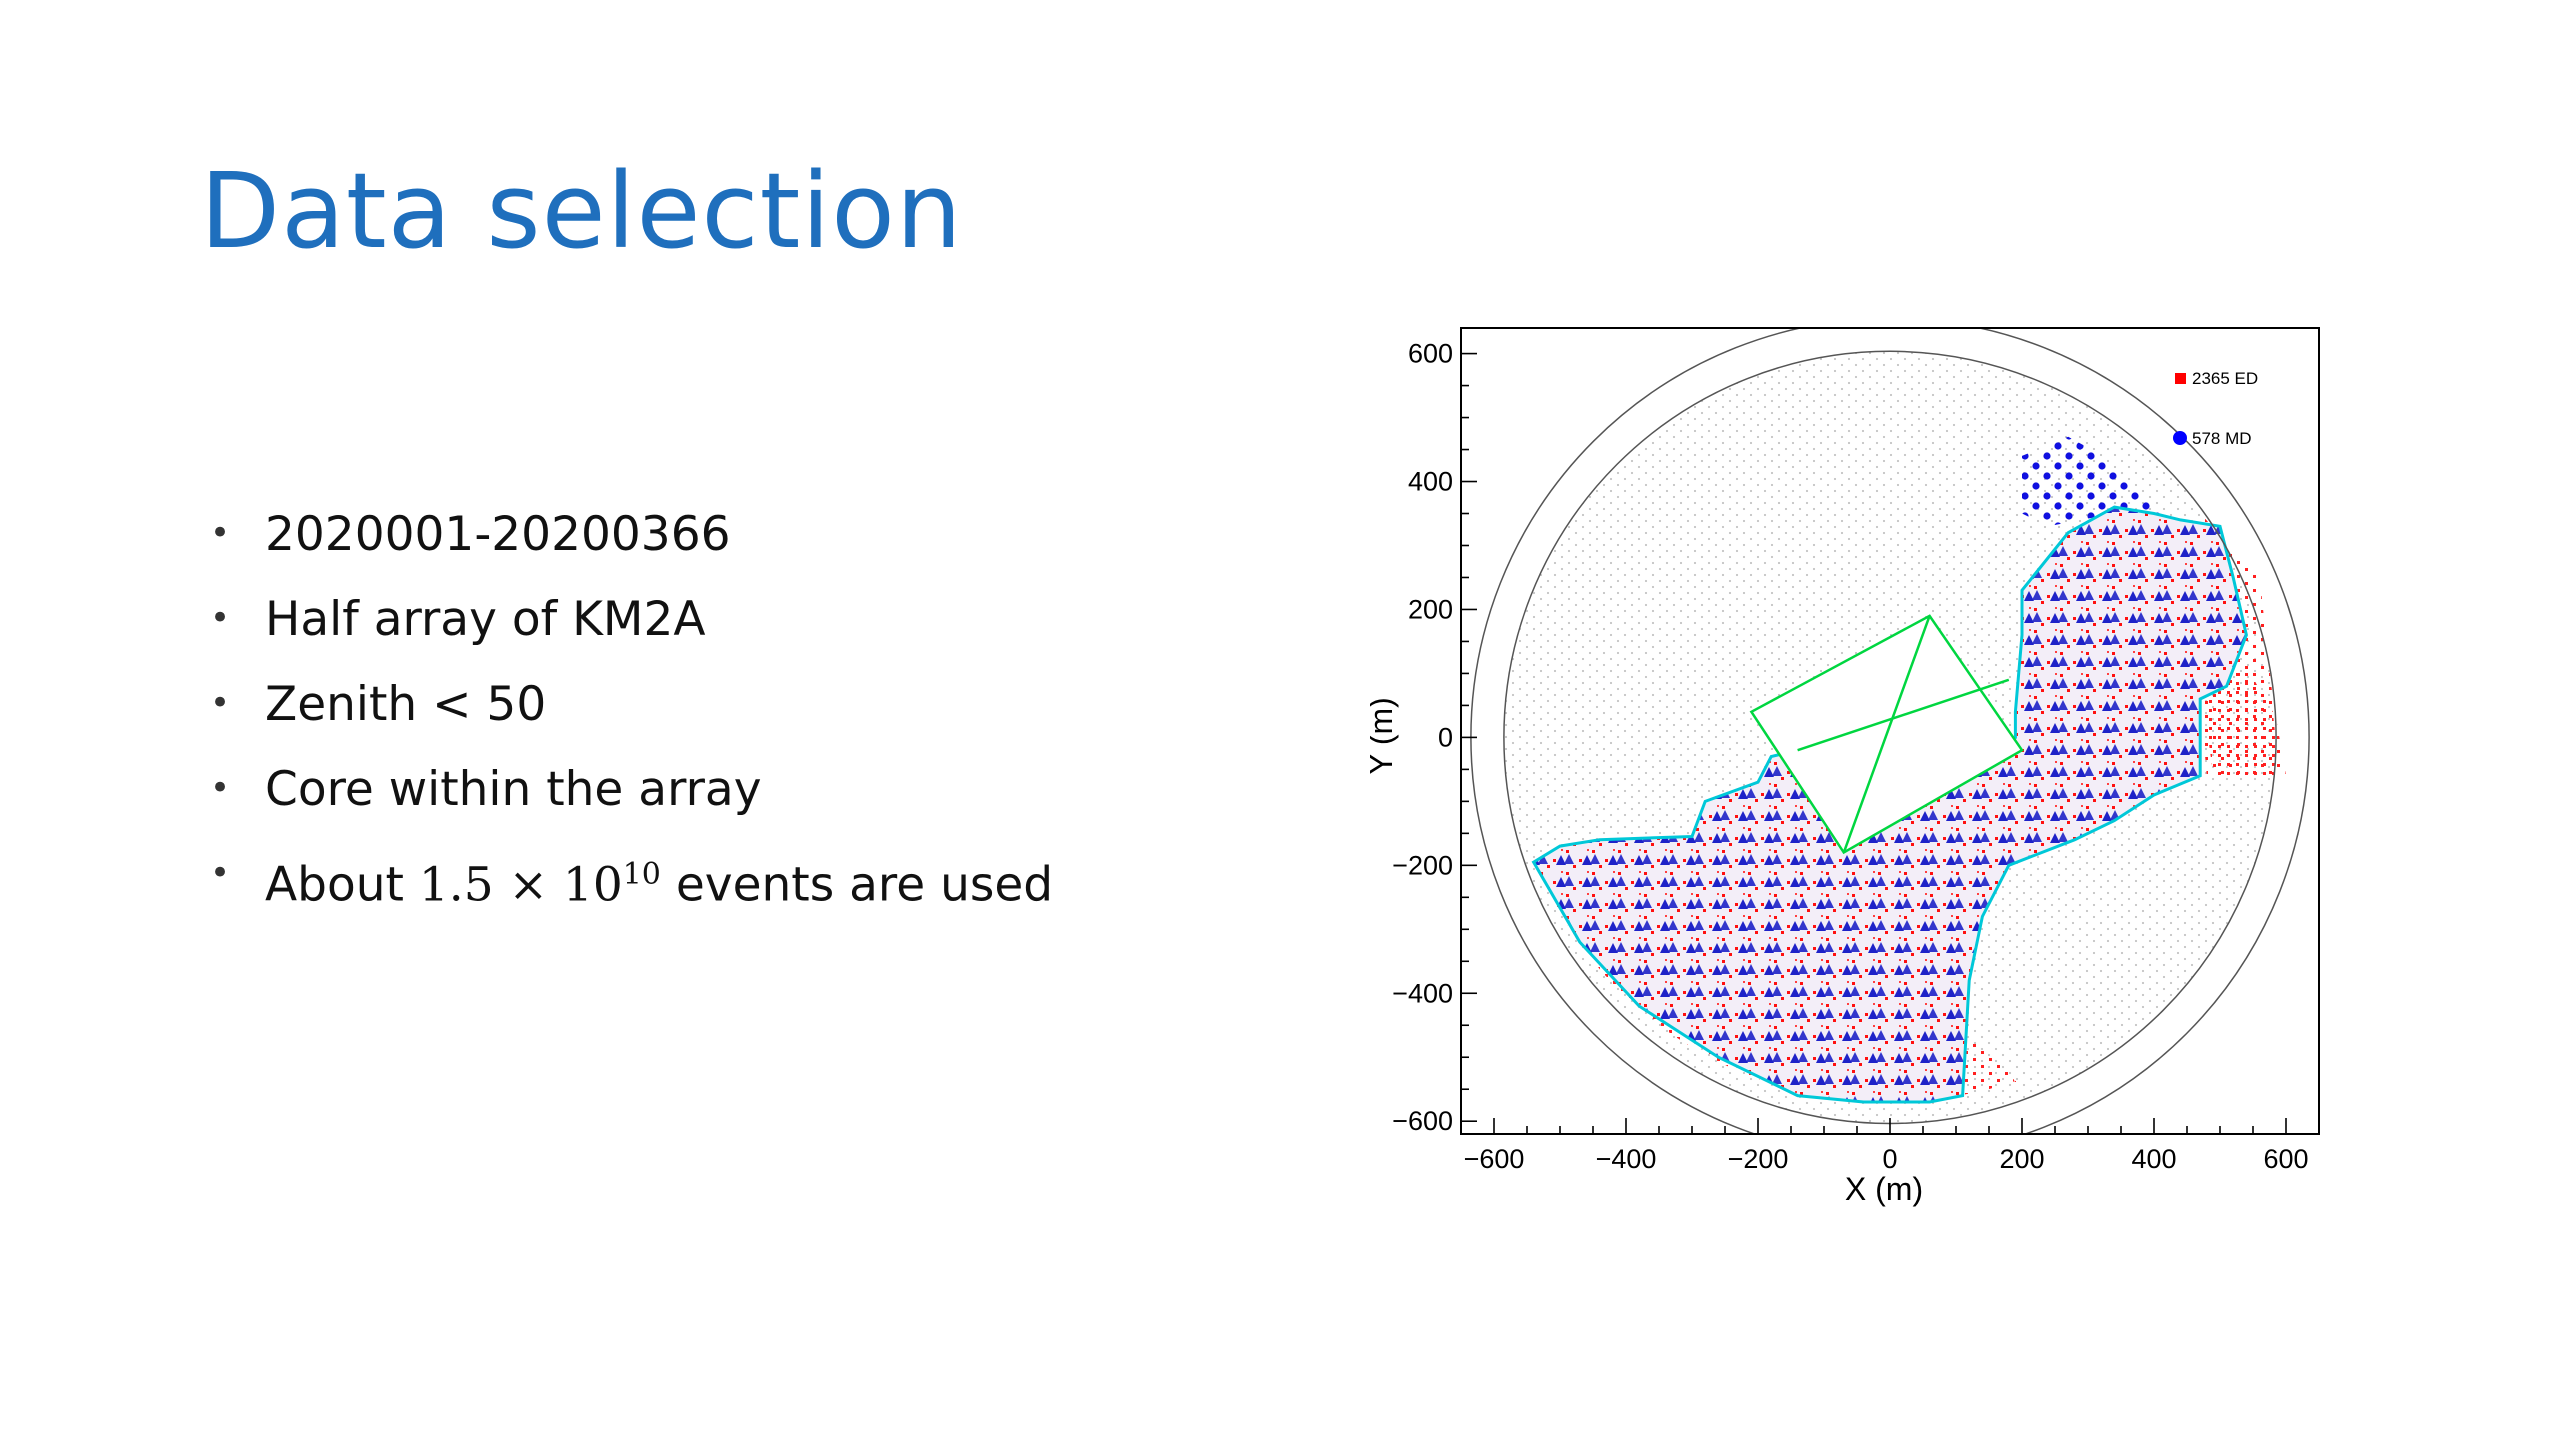 Image resolution: width=2560 pixels, height=1440 pixels. Describe the element at coordinates (857, 885) in the screenshot. I see `bullet-post: events are used` at that location.